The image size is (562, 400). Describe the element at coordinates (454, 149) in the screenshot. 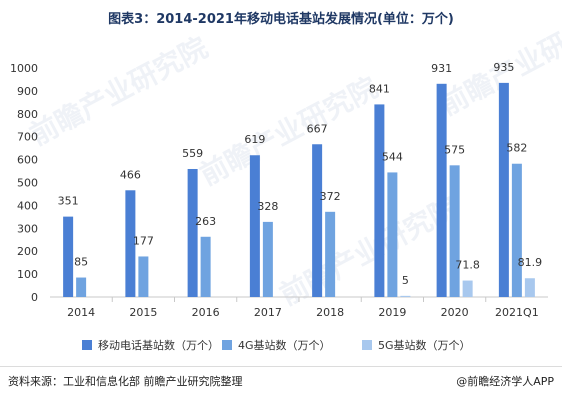

I see `data-label: 575` at that location.